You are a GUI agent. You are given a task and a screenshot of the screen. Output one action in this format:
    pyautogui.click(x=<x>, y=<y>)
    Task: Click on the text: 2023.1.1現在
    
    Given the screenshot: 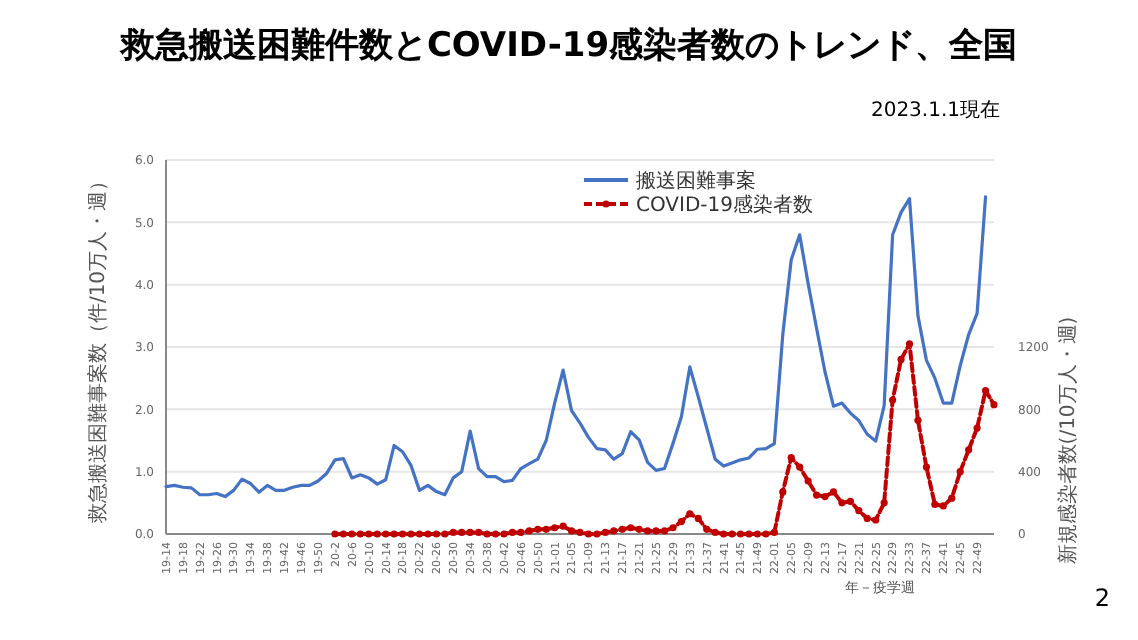 What is the action you would take?
    pyautogui.click(x=935, y=110)
    